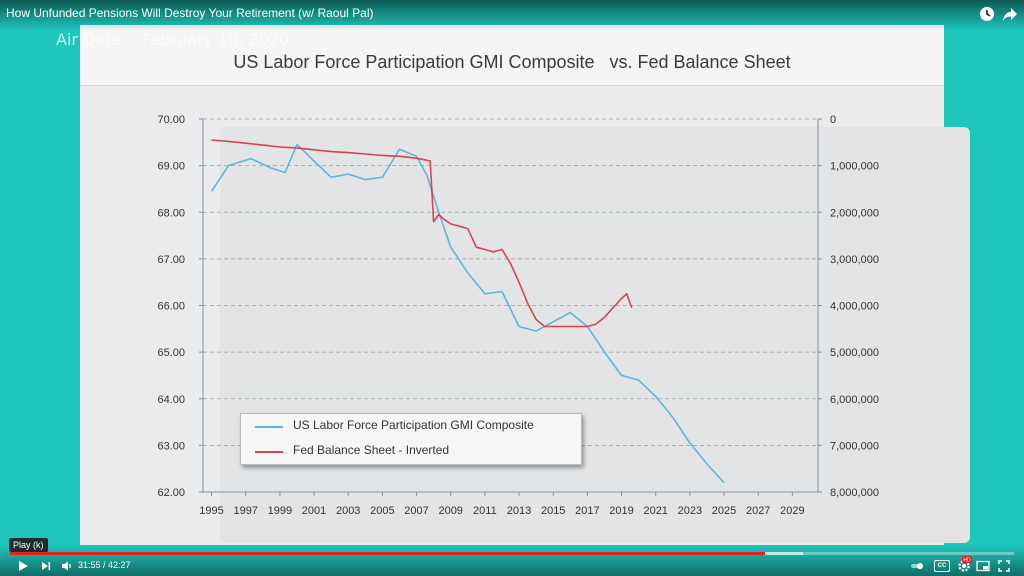  I want to click on x-tick-label: 2029, so click(792, 511).